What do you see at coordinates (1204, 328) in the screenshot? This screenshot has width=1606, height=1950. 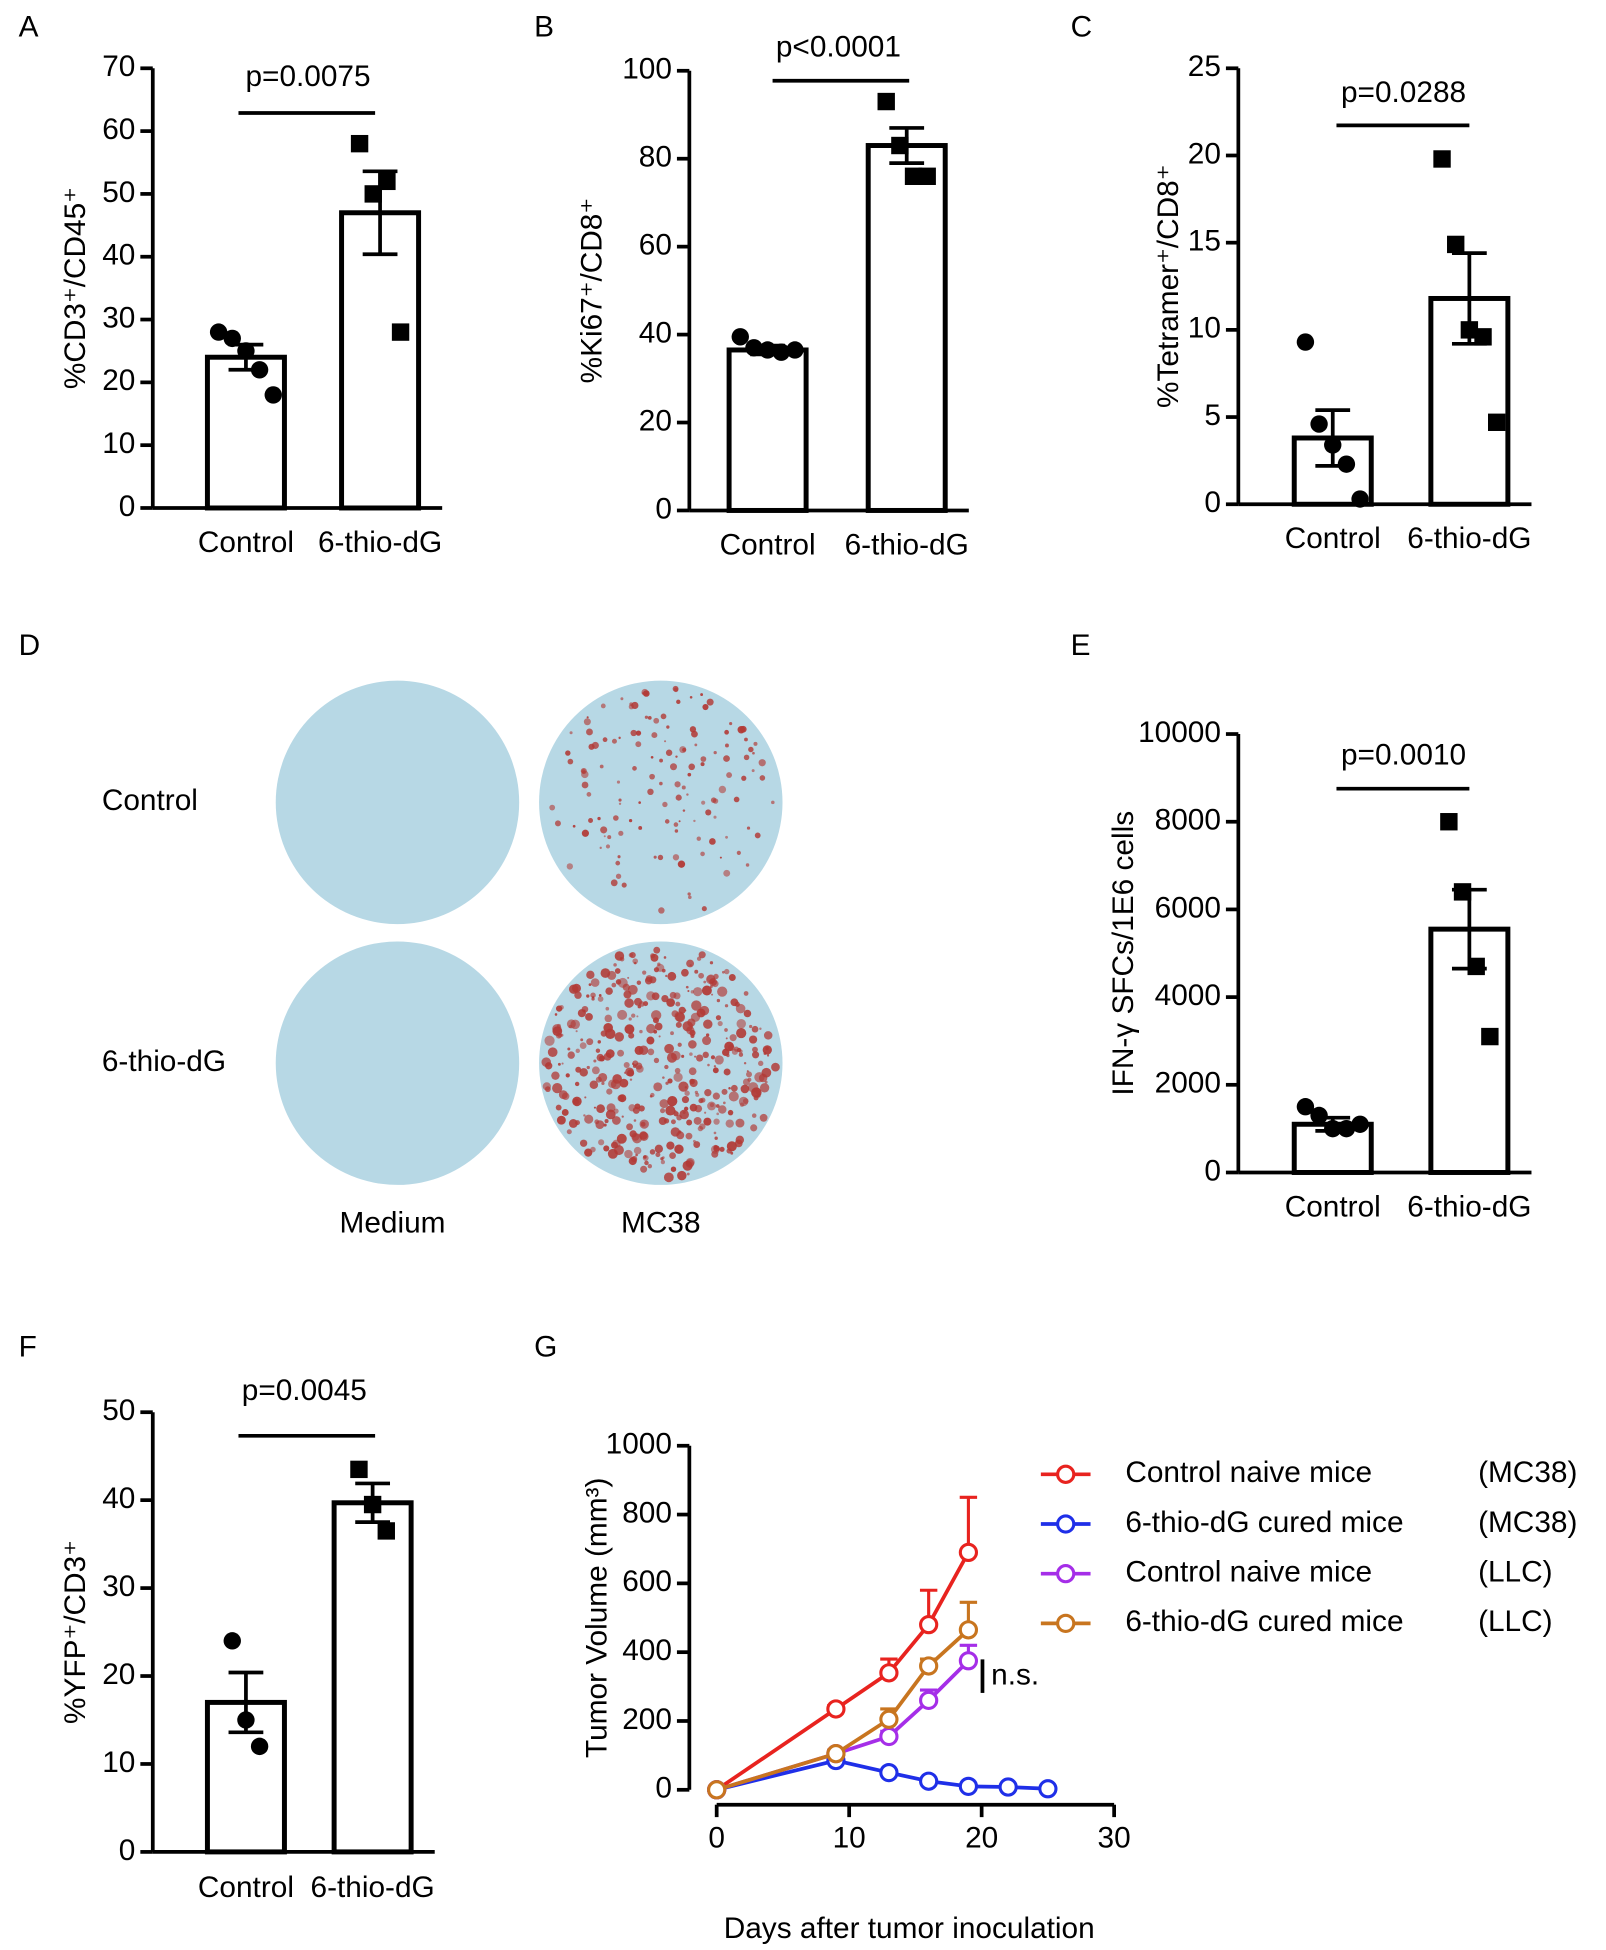 I see `y-tick-label: 10` at bounding box center [1204, 328].